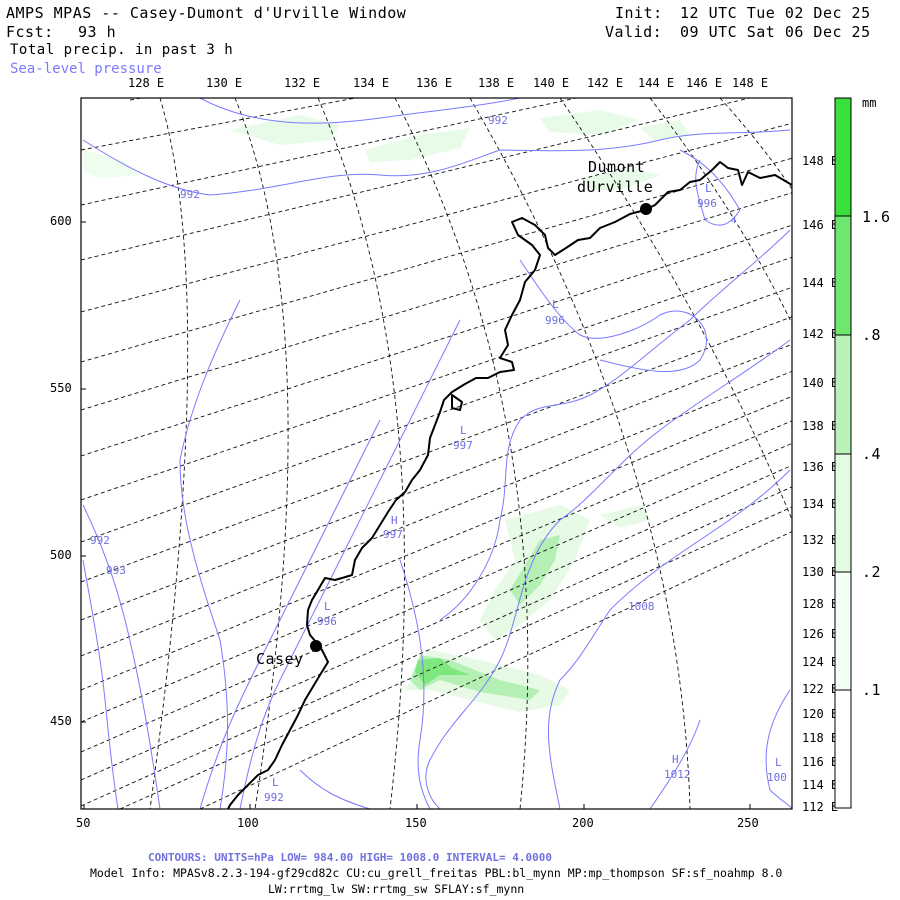  I want to click on pressure-center-value: 100, so click(777, 777).